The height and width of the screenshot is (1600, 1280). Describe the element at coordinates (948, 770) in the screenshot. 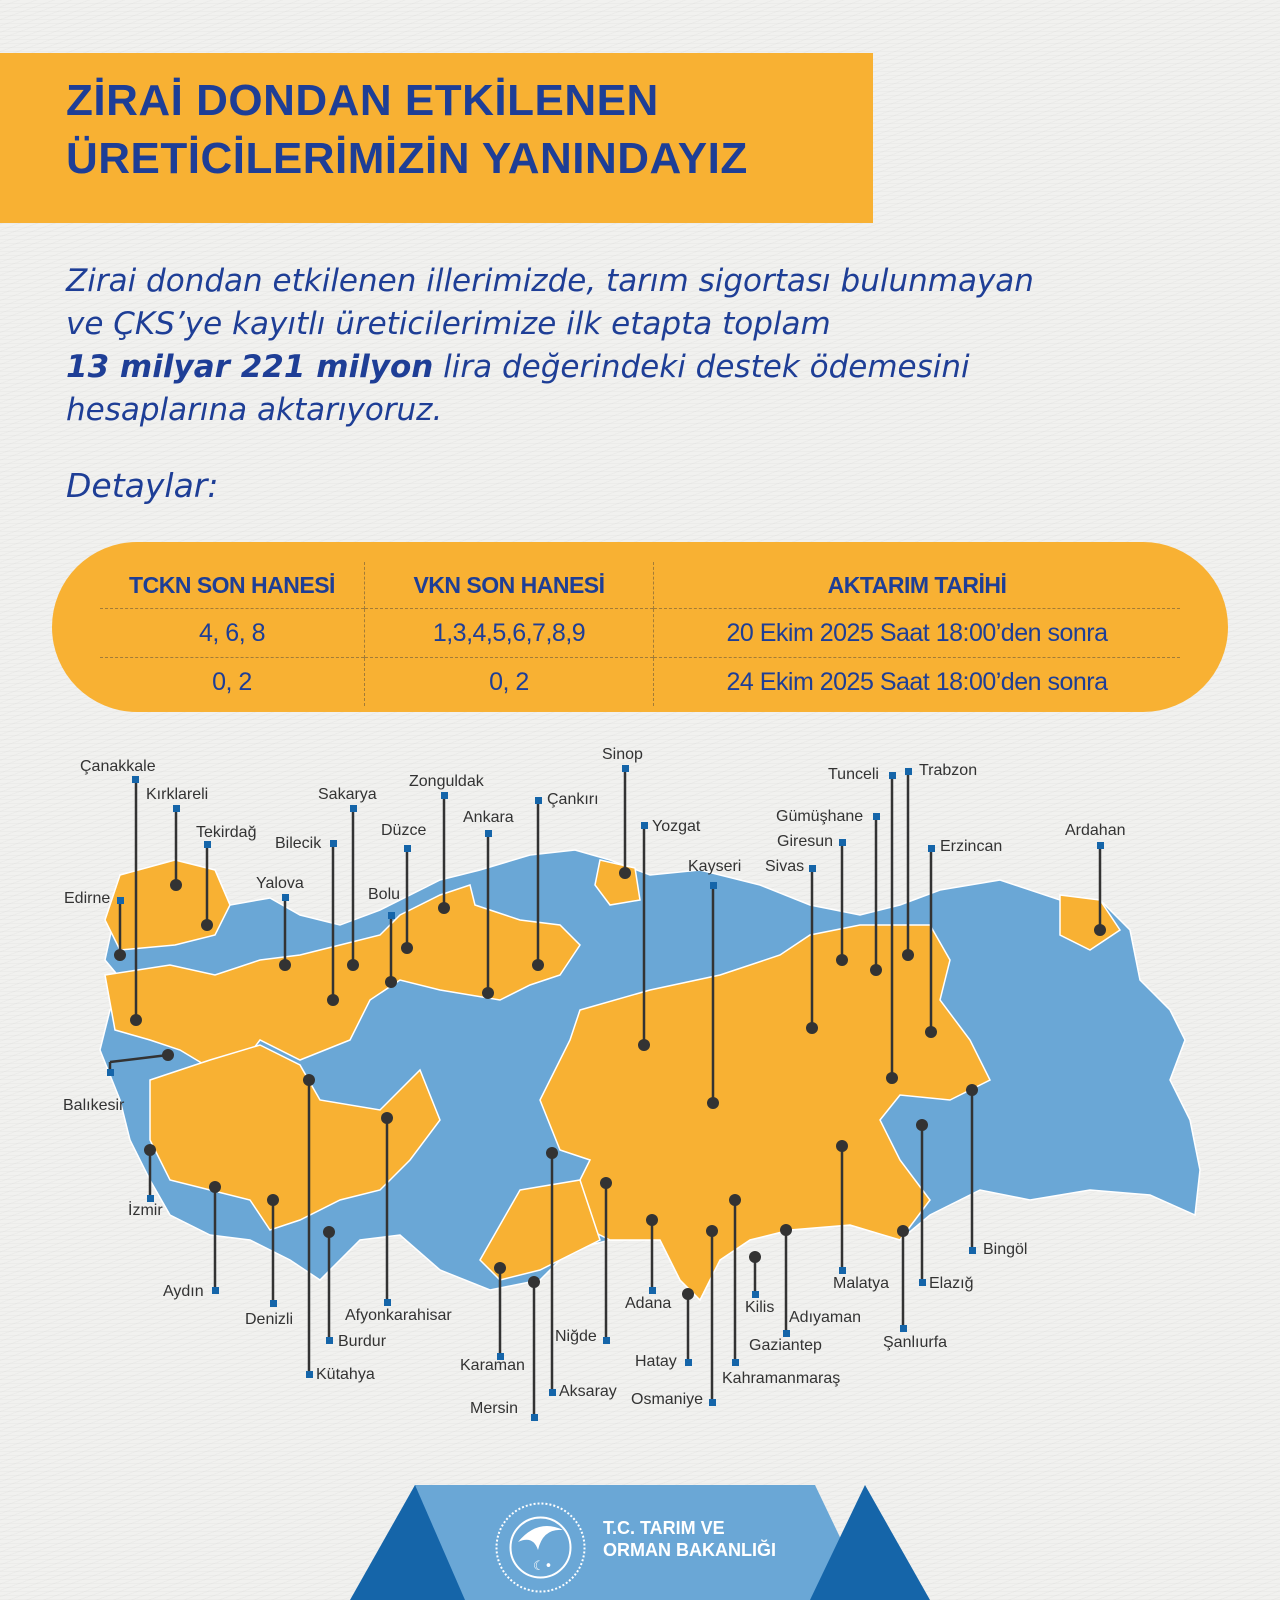

I see `label-trabzon: Trabzon` at that location.